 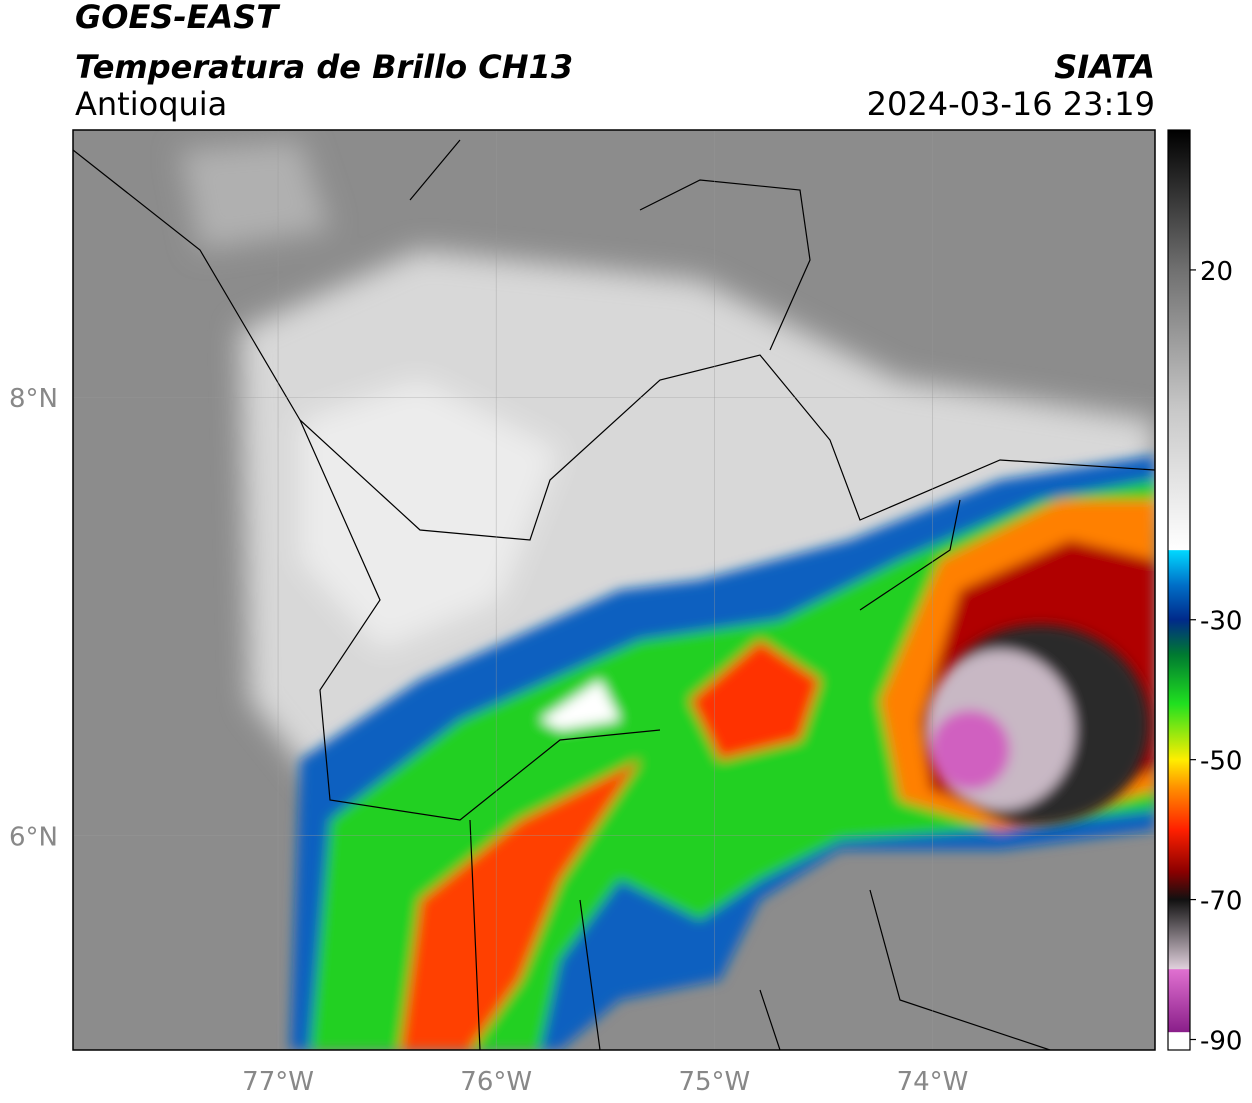 I want to click on datetime: 2024-03-16 23:19, so click(x=1011, y=104).